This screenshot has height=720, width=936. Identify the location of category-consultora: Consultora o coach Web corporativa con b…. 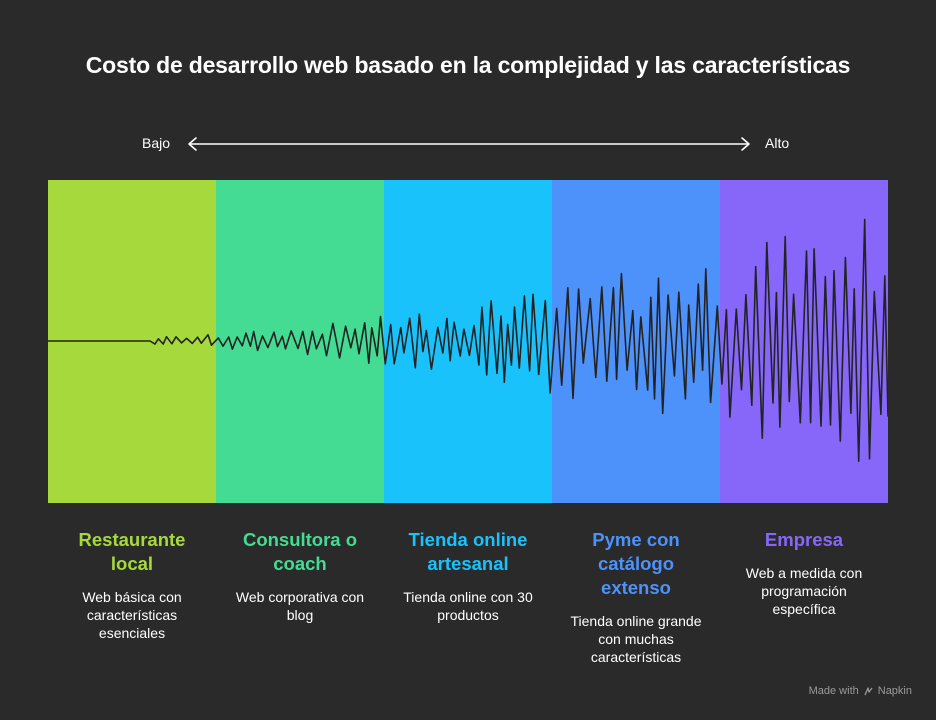
(300, 576).